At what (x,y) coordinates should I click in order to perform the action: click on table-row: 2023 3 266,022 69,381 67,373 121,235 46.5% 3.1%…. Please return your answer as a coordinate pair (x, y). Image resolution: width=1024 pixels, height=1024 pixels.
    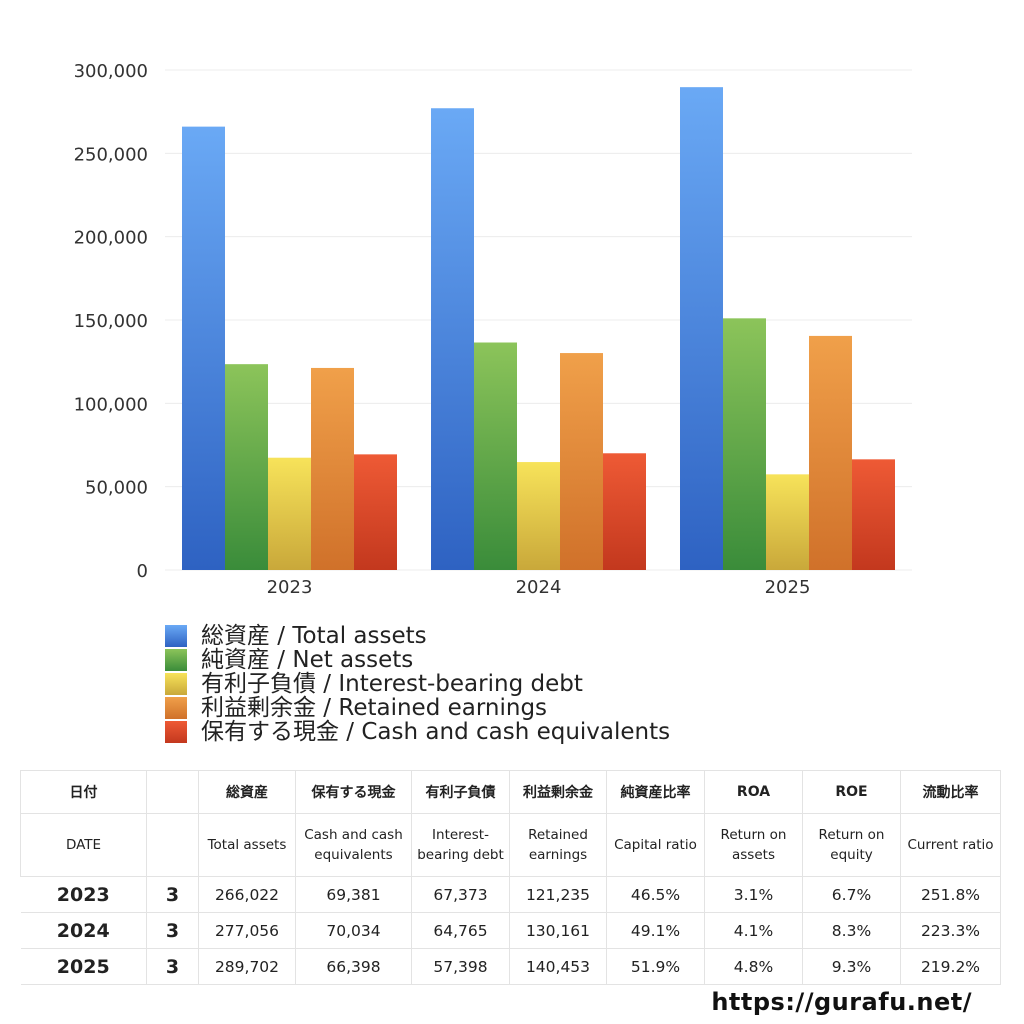
    Looking at the image, I should click on (510, 894).